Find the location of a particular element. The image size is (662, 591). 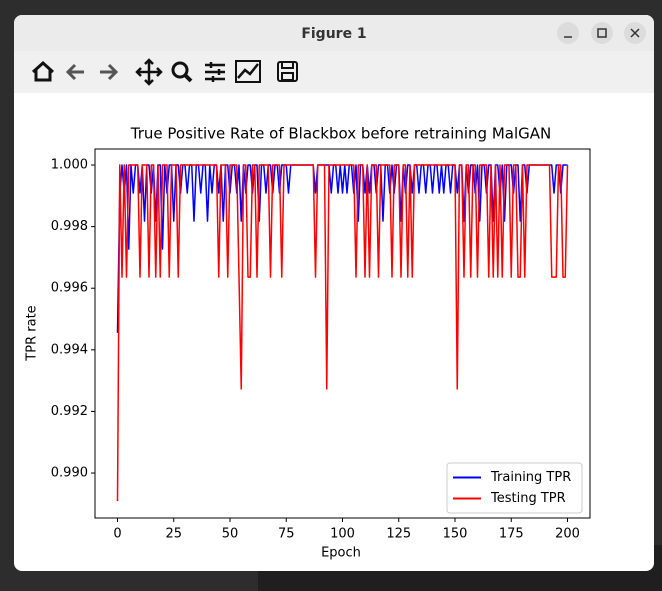

legend-label: Testing TPR is located at coordinates (528, 498).